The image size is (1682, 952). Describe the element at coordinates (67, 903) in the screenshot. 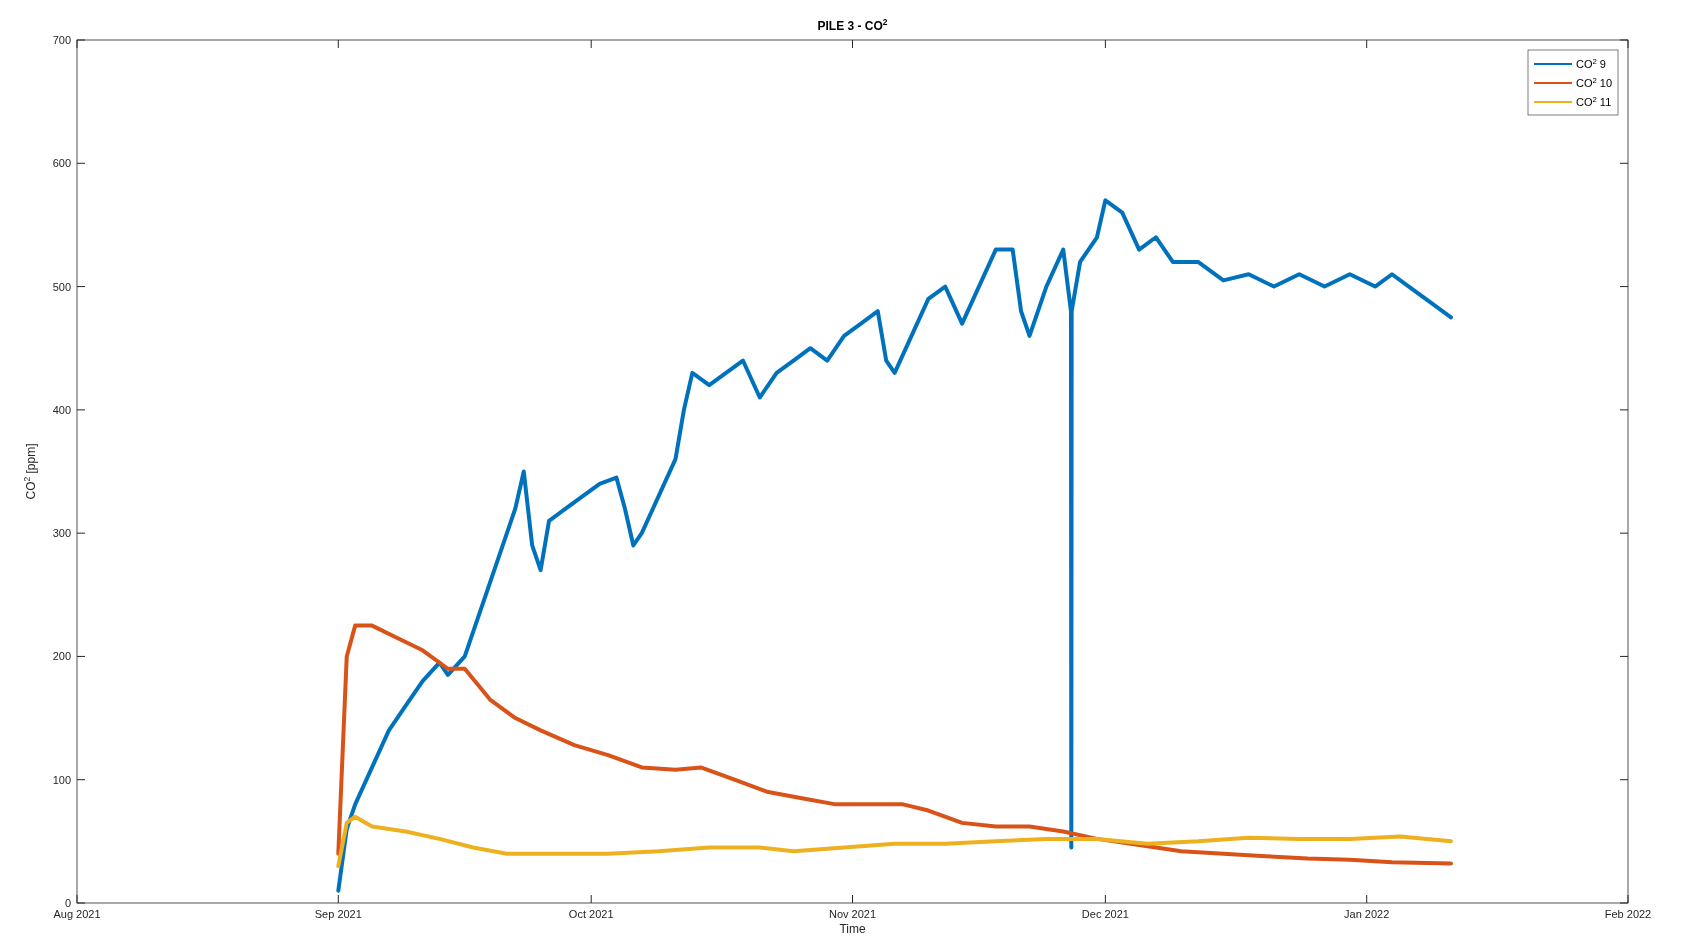

I see `y-tick-label: 0` at that location.